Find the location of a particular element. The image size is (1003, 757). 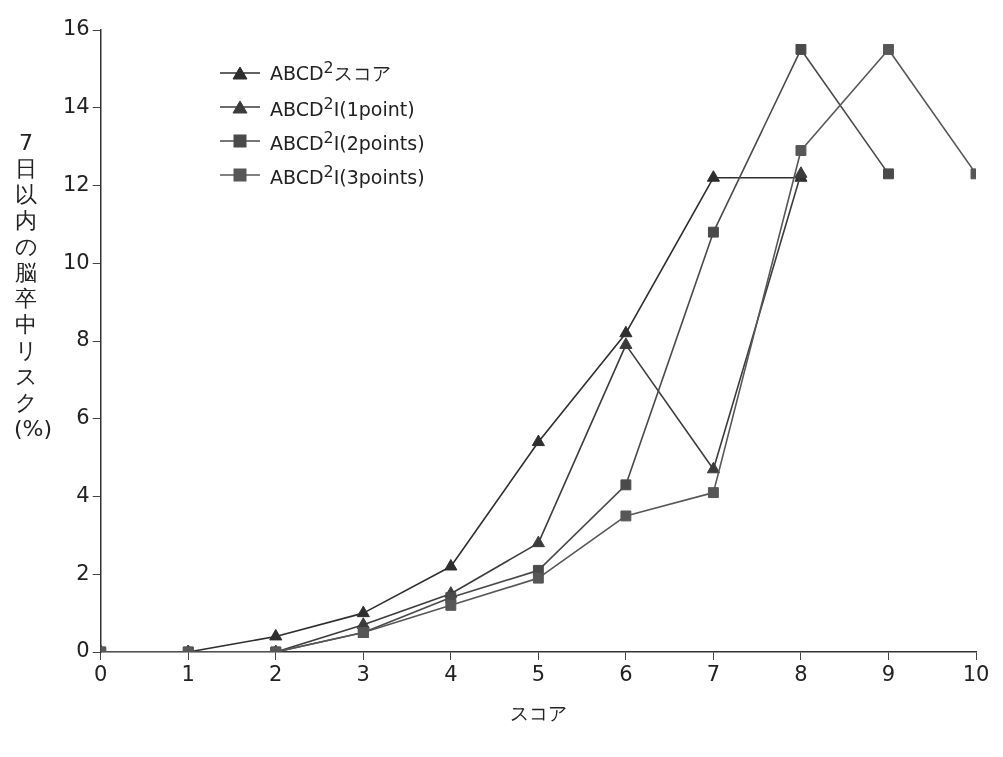

legend-label: ABCD$^{2}$I(2points) is located at coordinates (347, 141).